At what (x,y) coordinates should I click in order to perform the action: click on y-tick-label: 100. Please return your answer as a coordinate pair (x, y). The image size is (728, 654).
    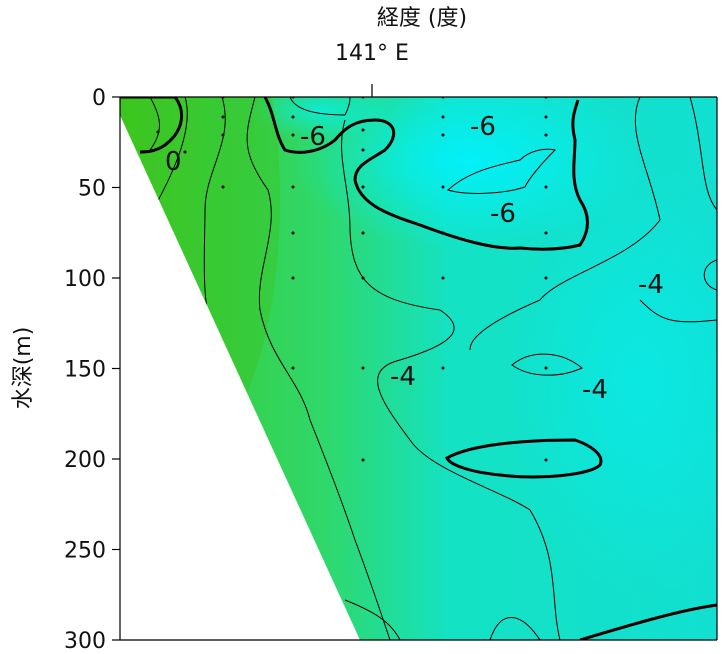
    Looking at the image, I should click on (85, 279).